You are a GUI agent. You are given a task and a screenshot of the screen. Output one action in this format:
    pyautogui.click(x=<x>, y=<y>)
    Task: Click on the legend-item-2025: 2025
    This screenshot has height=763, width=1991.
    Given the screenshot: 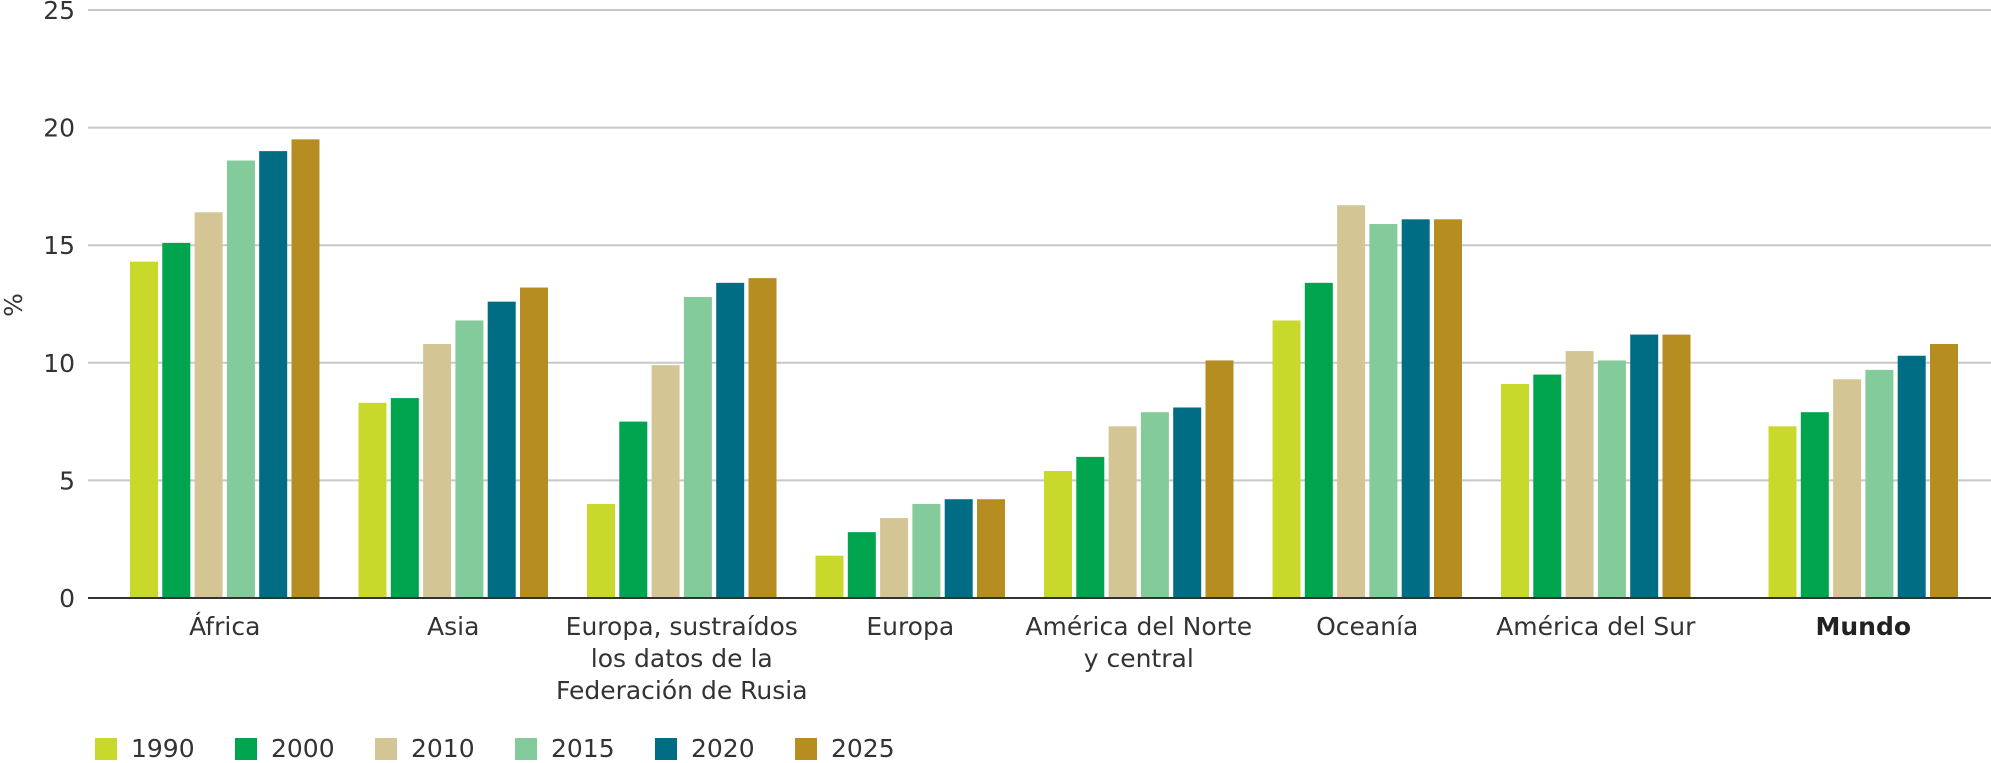 What is the action you would take?
    pyautogui.click(x=865, y=748)
    